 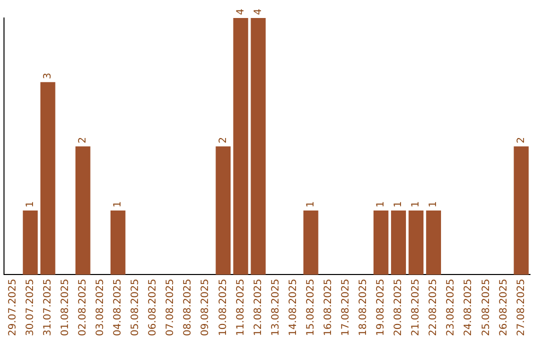 What do you see at coordinates (416, 307) in the screenshot?
I see `x-tick-label: 21.08.2025` at bounding box center [416, 307].